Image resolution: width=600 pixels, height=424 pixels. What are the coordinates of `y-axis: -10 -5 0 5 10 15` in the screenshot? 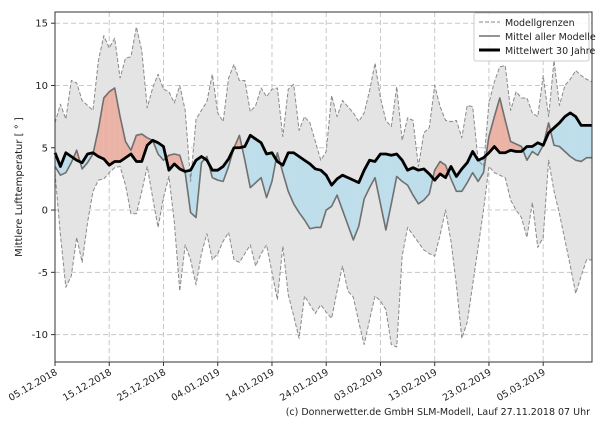 It's located at (43, 180).